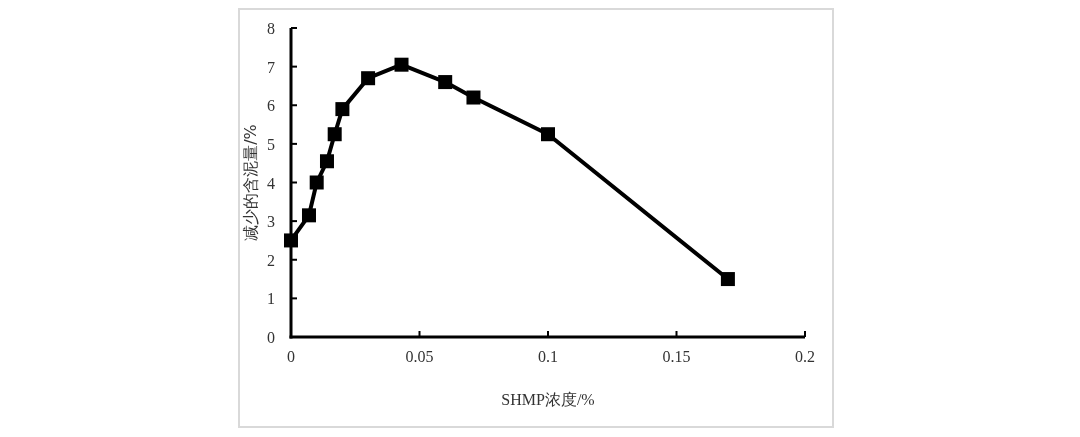 This screenshot has height=437, width=1080. Describe the element at coordinates (271, 144) in the screenshot. I see `y-tick-label: 5` at that location.